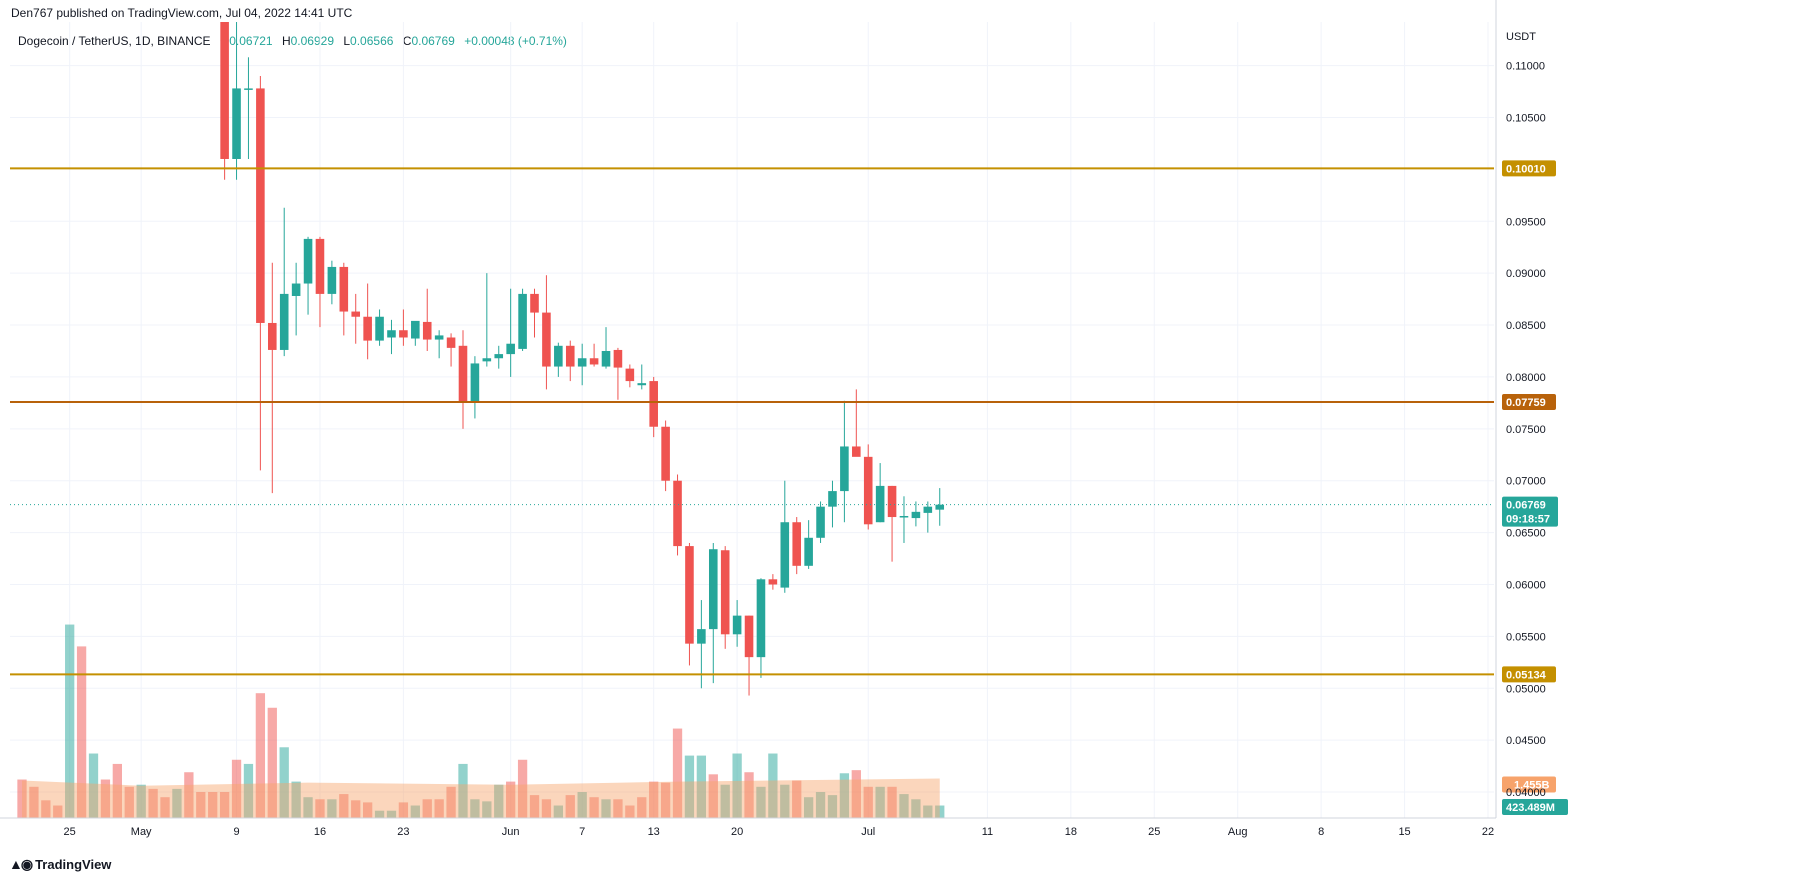 This screenshot has height=882, width=1805. What do you see at coordinates (1526, 637) in the screenshot?
I see `y-tick-label: 0.05500` at bounding box center [1526, 637].